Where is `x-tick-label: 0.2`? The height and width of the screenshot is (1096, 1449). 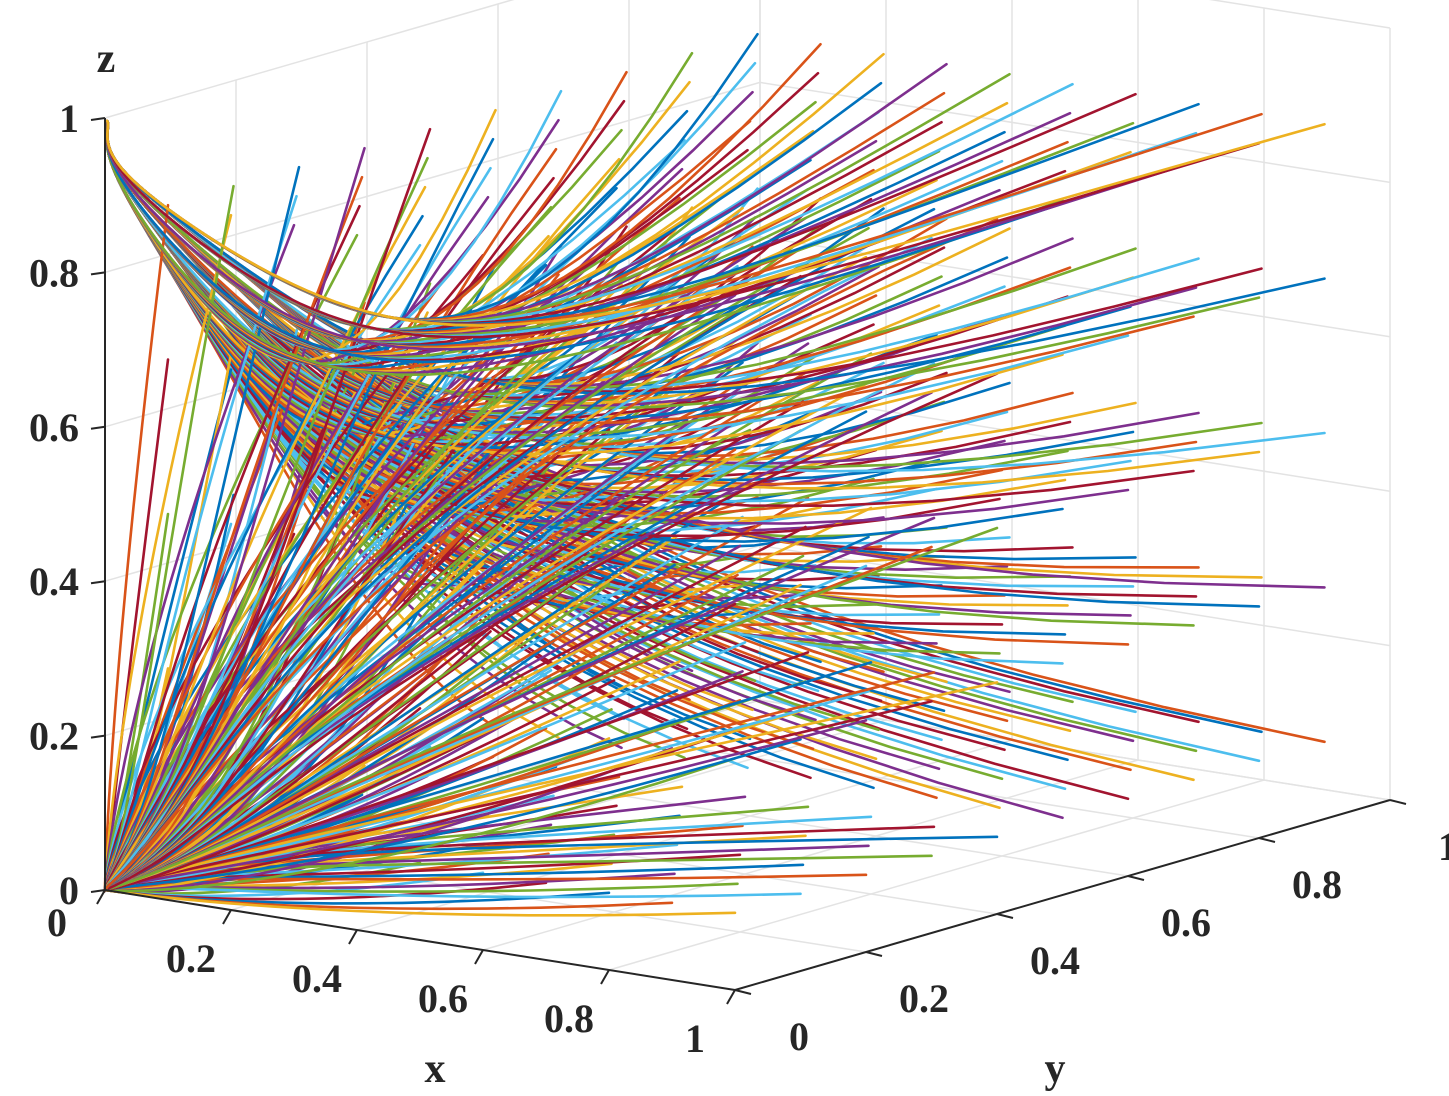
x-tick-label: 0.2 is located at coordinates (191, 958).